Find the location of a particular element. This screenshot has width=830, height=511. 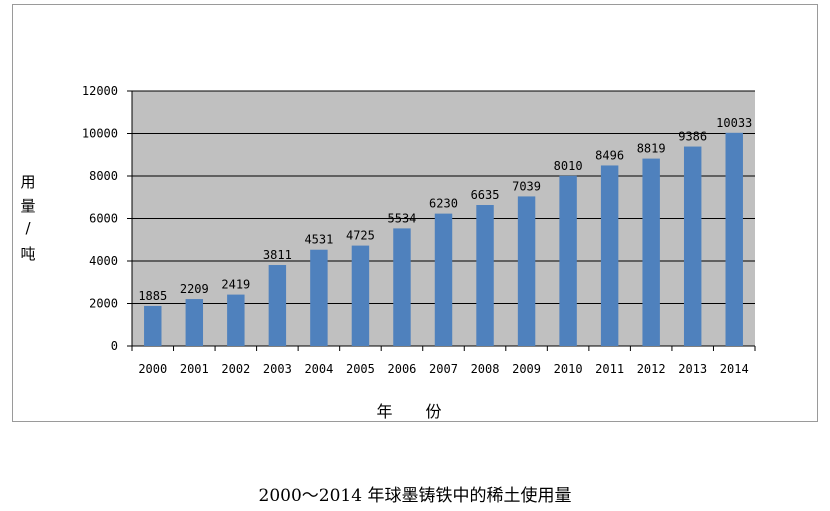

y-tick-label: 2000 is located at coordinates (103, 304).